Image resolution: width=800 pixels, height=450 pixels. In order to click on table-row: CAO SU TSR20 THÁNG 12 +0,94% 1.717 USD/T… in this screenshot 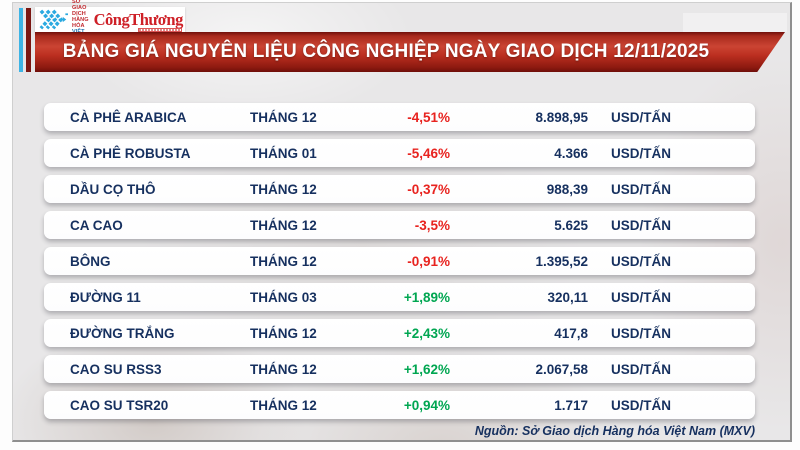, I will do `click(399, 405)`.